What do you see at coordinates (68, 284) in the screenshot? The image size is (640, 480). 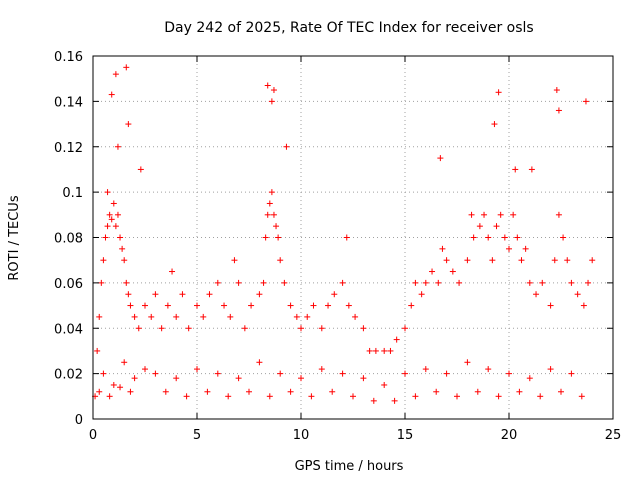 I see `y-tick-label: 0.06` at bounding box center [68, 284].